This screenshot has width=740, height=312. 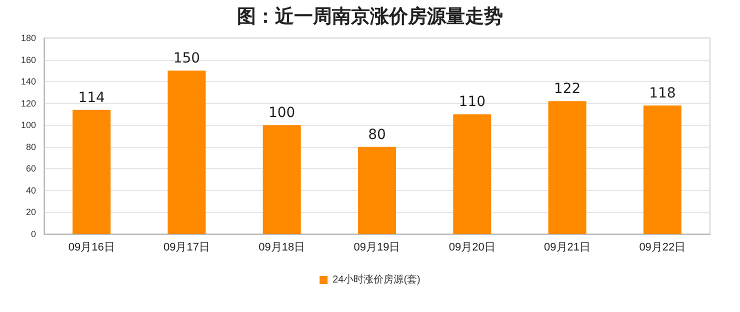 I want to click on y-tick-label: 40, so click(x=31, y=190).